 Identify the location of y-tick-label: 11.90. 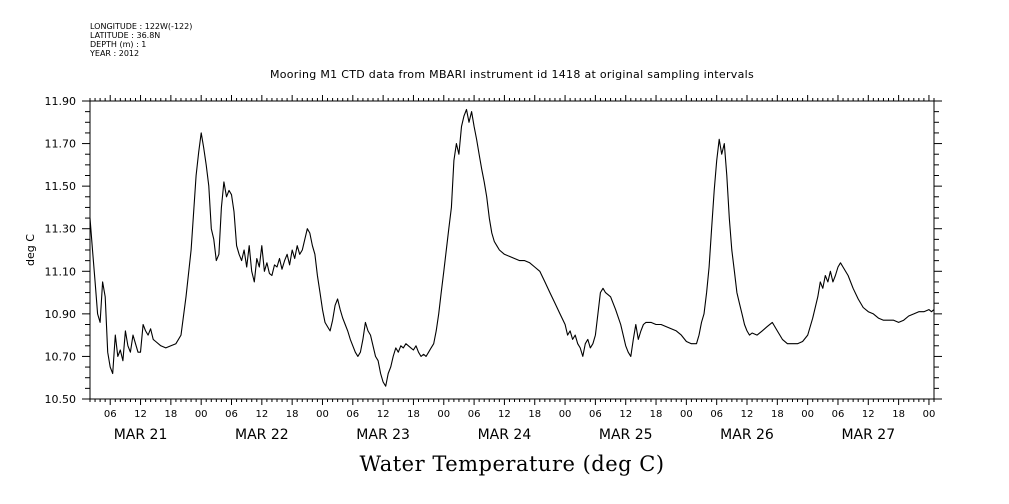
(61, 101).